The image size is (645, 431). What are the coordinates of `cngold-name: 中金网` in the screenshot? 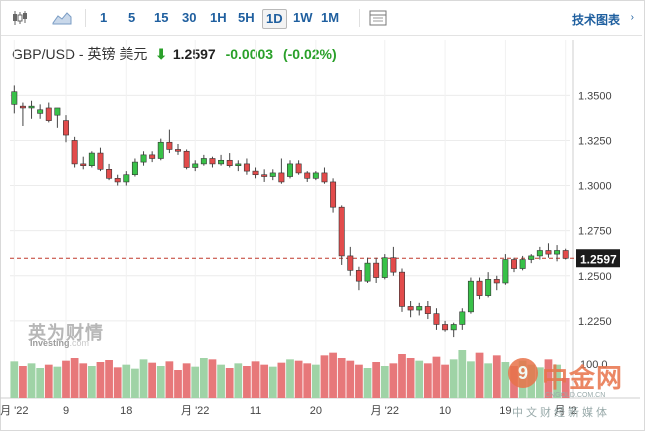 It's located at (583, 378).